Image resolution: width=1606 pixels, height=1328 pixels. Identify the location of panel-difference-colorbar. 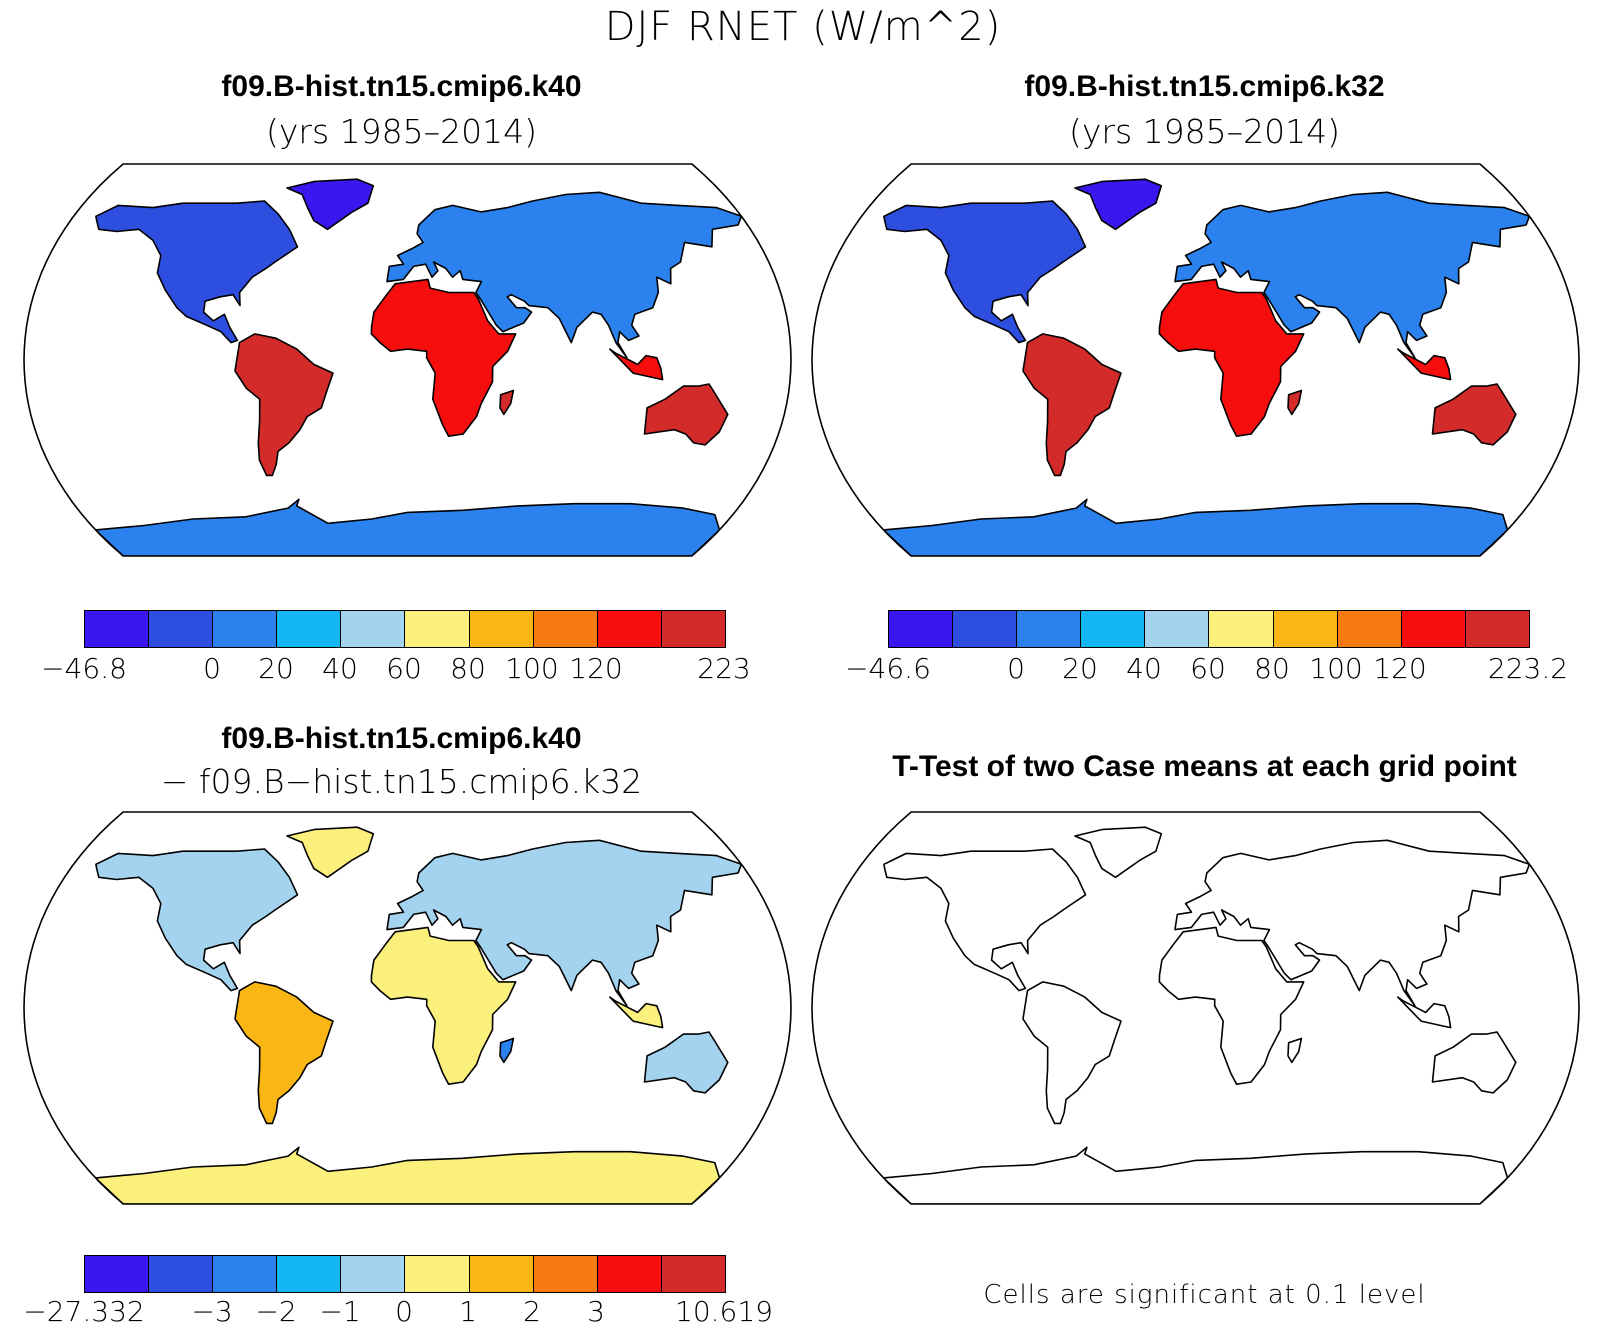
(405, 1274).